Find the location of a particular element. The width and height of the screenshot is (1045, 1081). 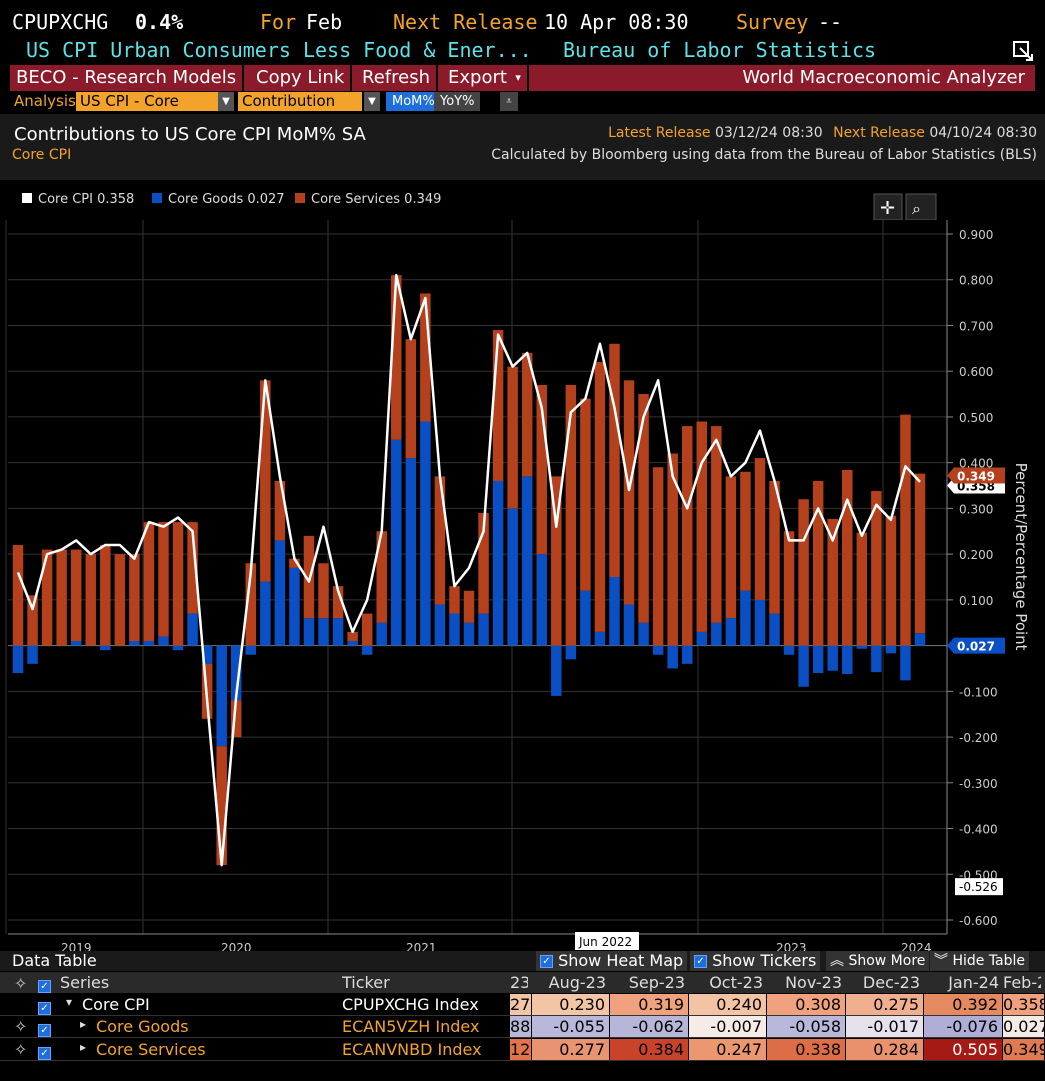

series-ticker: CPUPXCHG Index is located at coordinates (410, 1004).